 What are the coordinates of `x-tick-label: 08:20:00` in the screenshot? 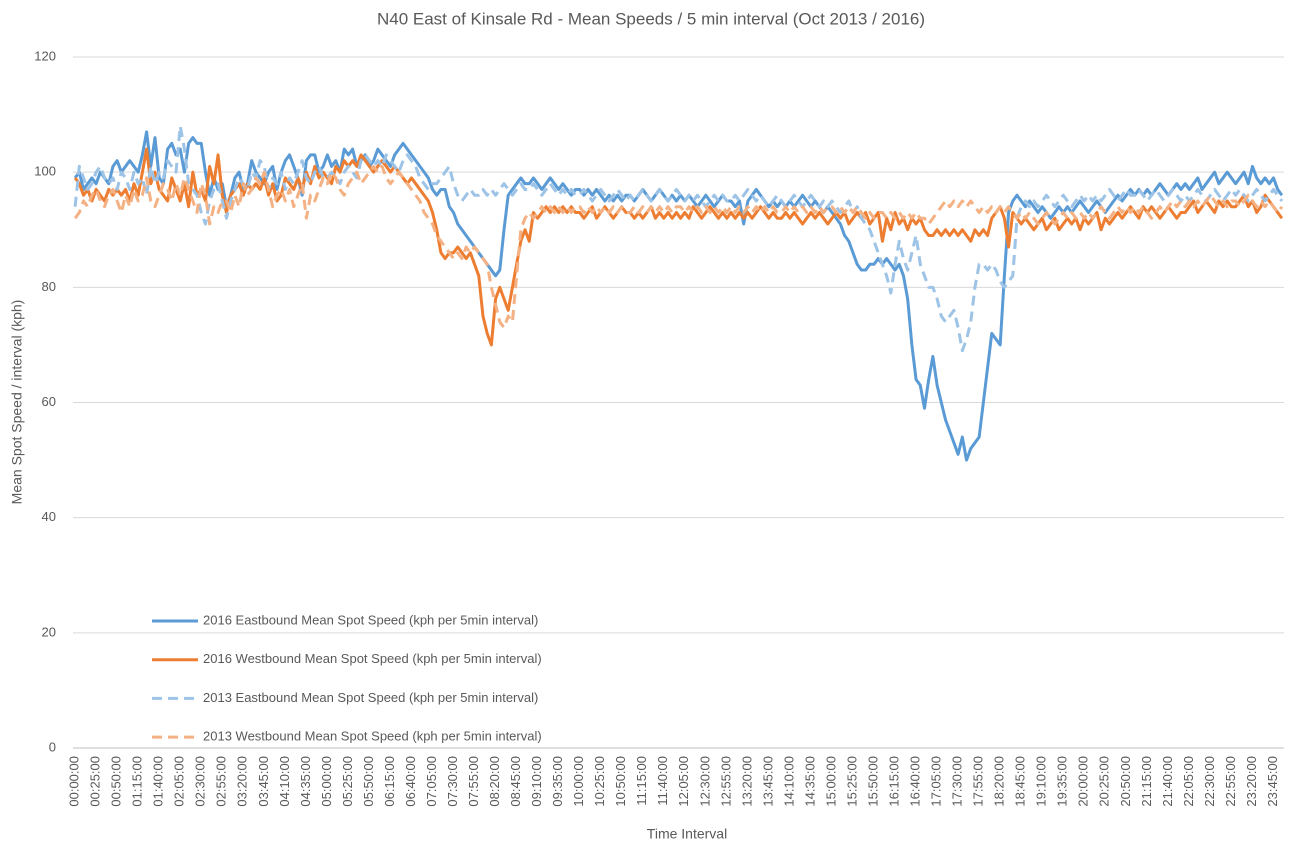 It's located at (494, 781).